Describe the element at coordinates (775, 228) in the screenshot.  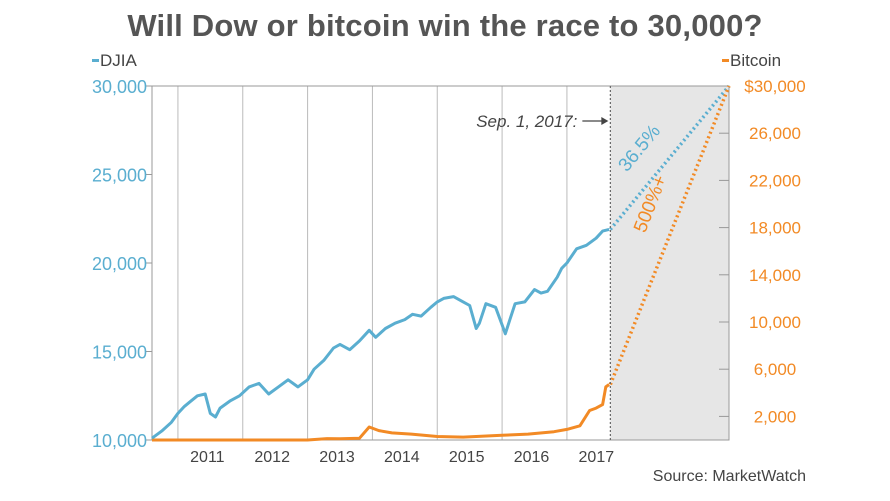
I see `right-tick-label: 18,000` at that location.